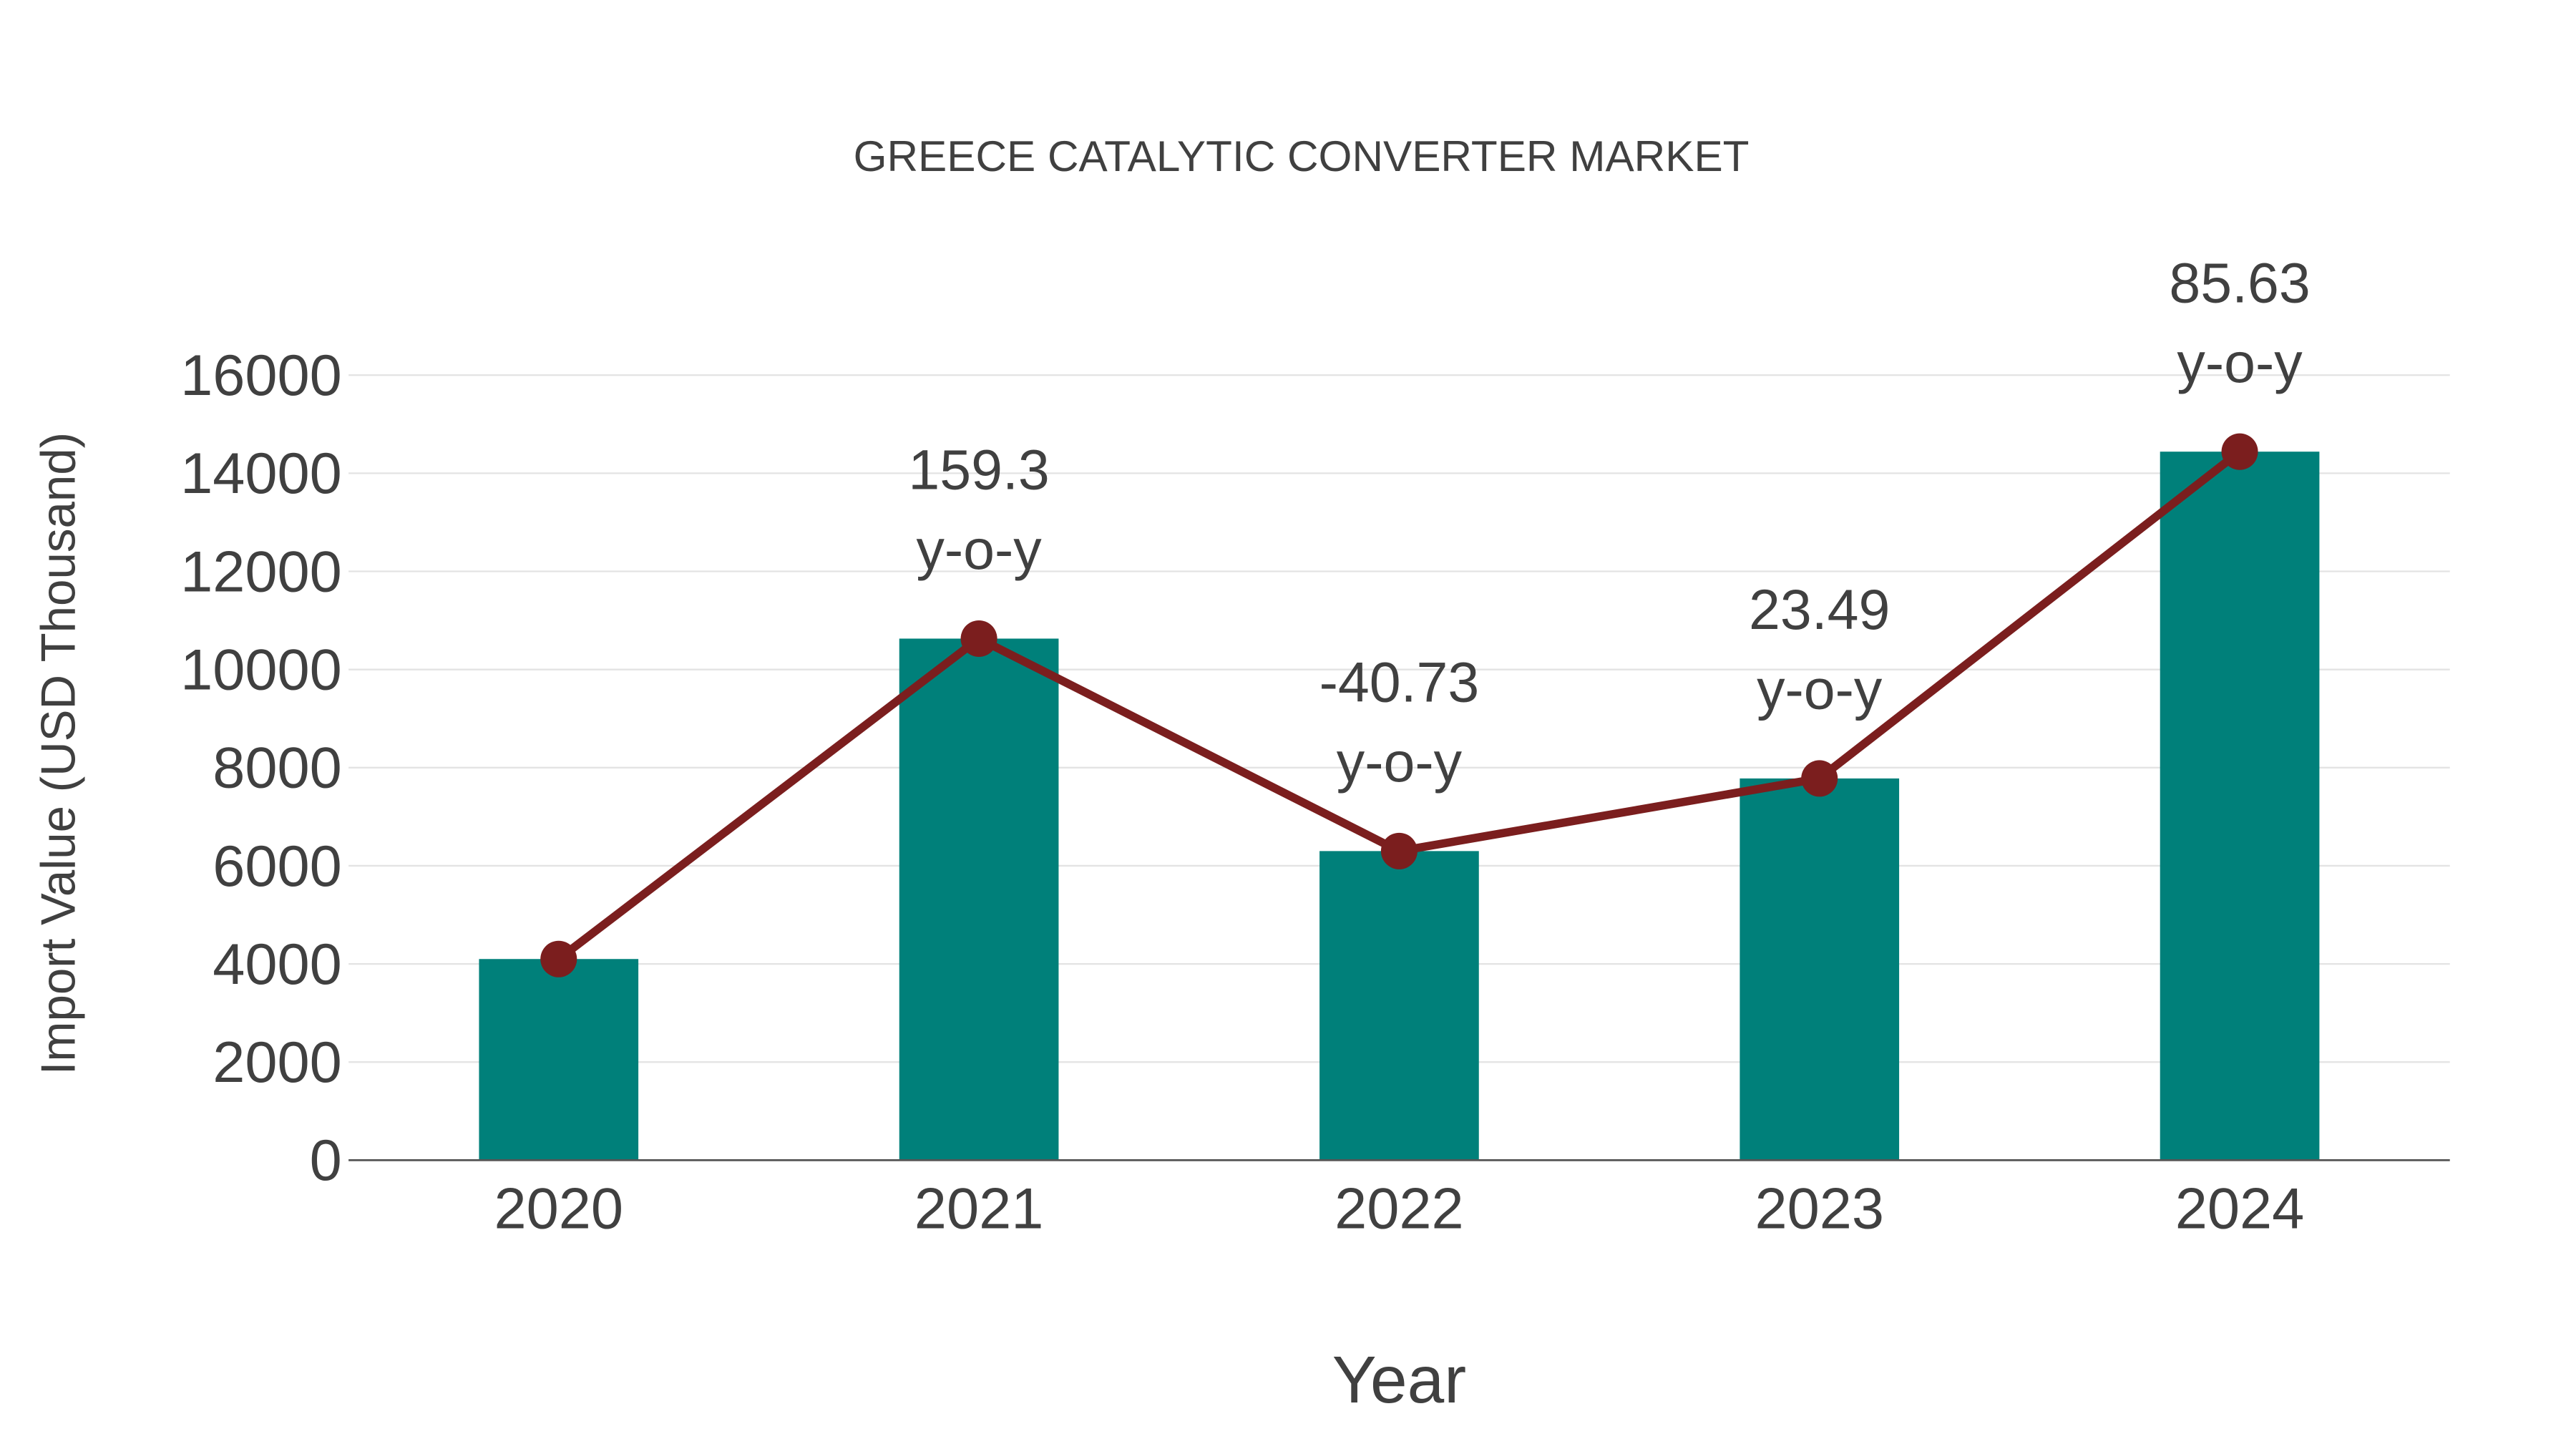 This screenshot has width=2576, height=1449. What do you see at coordinates (979, 899) in the screenshot?
I see `bar-2021` at bounding box center [979, 899].